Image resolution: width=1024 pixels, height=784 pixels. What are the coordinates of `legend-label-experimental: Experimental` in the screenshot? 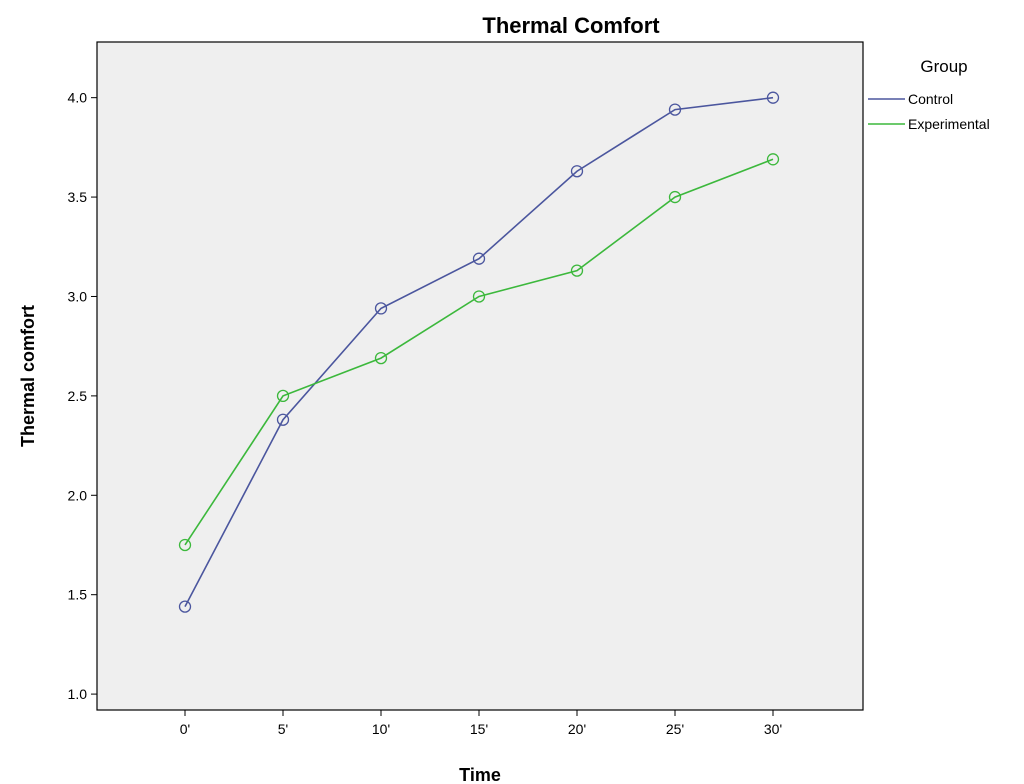 It's located at (949, 124).